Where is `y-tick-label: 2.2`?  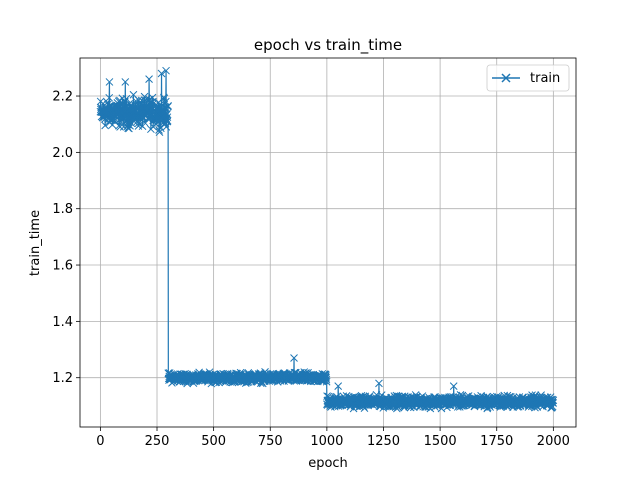 y-tick-label: 2.2 is located at coordinates (62, 97).